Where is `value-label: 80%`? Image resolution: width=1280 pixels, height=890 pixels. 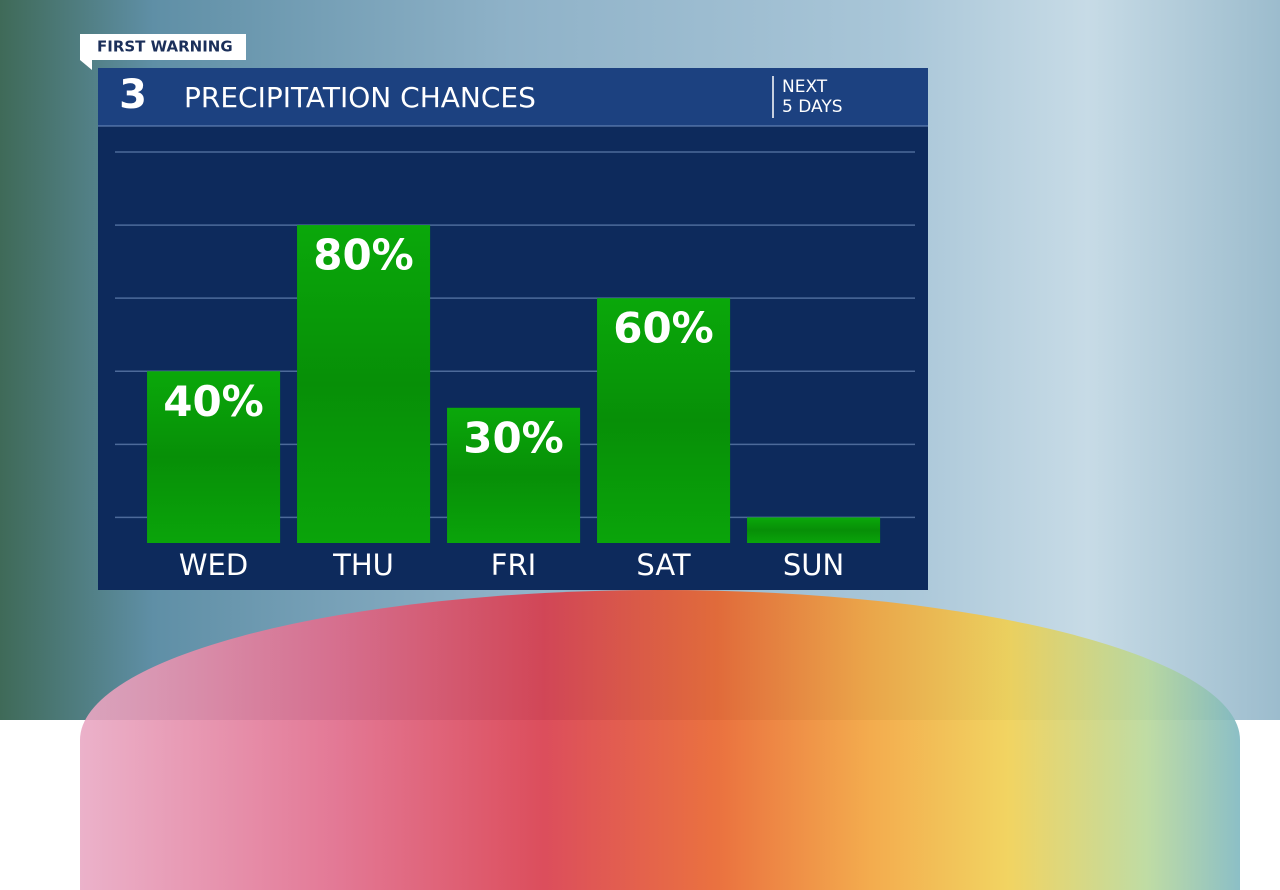 value-label: 80% is located at coordinates (363, 255).